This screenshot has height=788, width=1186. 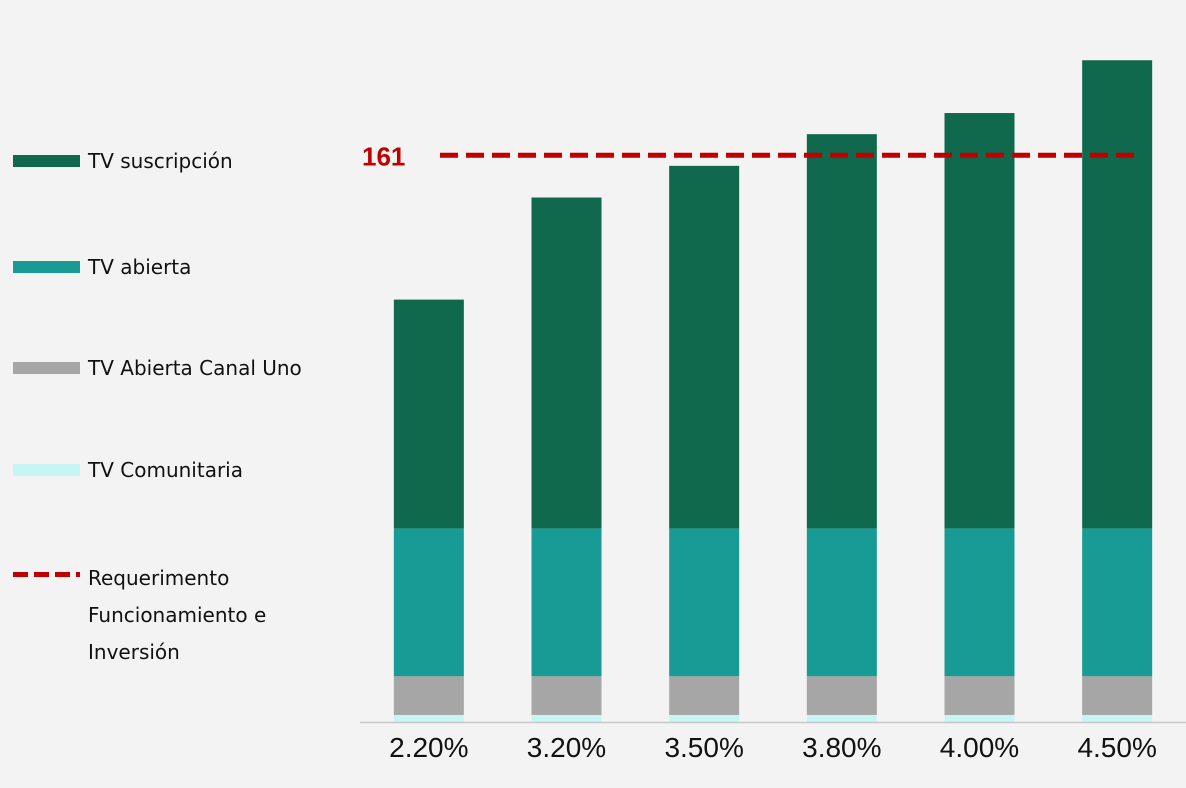 I want to click on x-tick-label: 4.50%, so click(x=1116, y=747).